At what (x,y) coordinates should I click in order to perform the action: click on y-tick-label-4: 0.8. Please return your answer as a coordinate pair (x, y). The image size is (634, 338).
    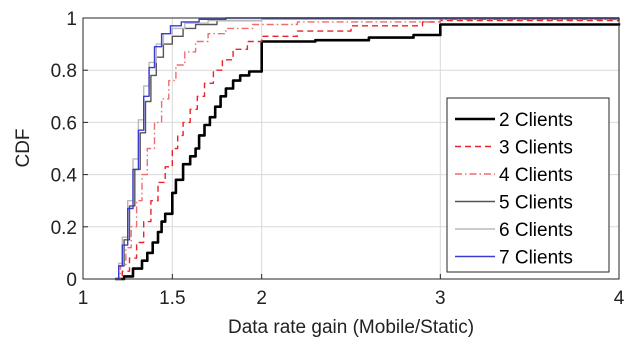
    Looking at the image, I should click on (64, 71).